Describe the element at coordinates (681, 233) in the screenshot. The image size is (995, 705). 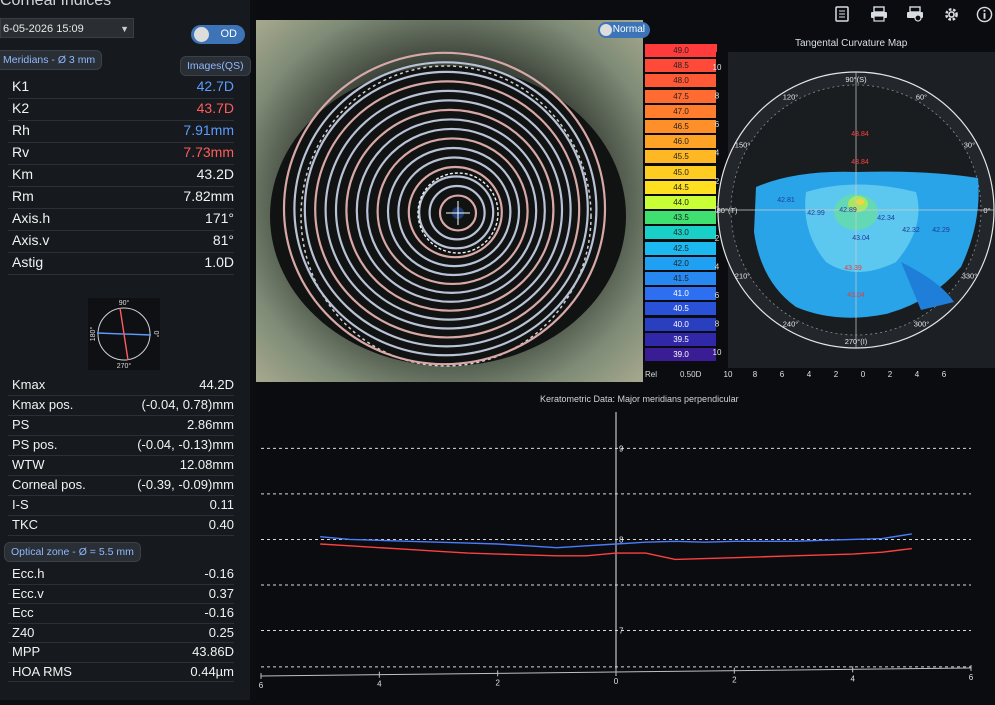
I see `scale-cell: 43.0` at that location.